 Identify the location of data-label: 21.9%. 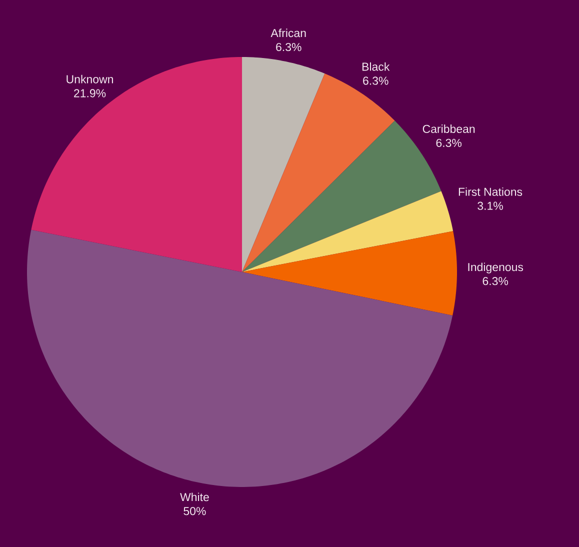
(90, 93).